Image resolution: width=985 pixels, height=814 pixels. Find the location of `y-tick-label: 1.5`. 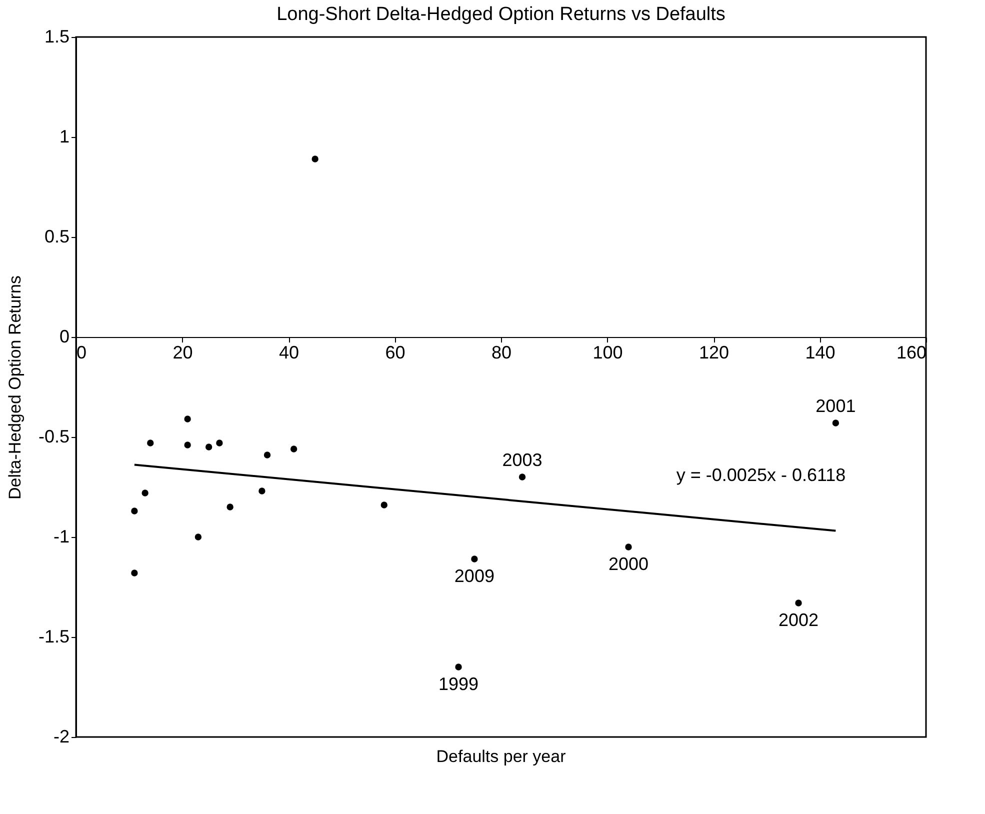

y-tick-label: 1.5 is located at coordinates (57, 36).